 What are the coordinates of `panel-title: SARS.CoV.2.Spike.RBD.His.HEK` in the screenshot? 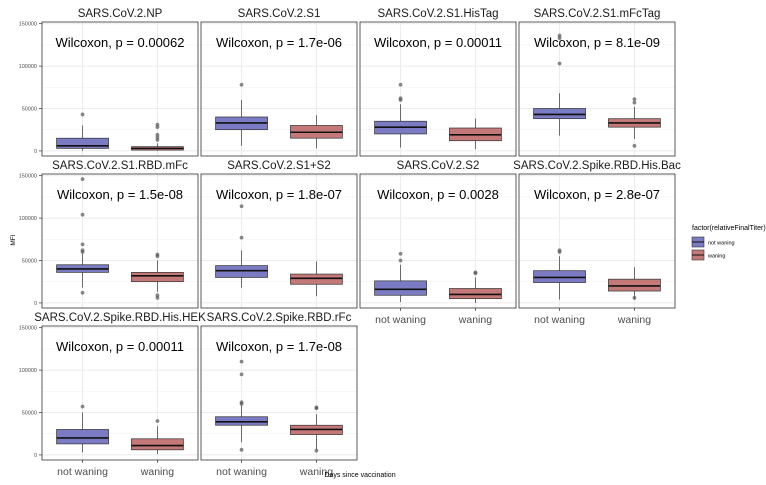 It's located at (120, 318).